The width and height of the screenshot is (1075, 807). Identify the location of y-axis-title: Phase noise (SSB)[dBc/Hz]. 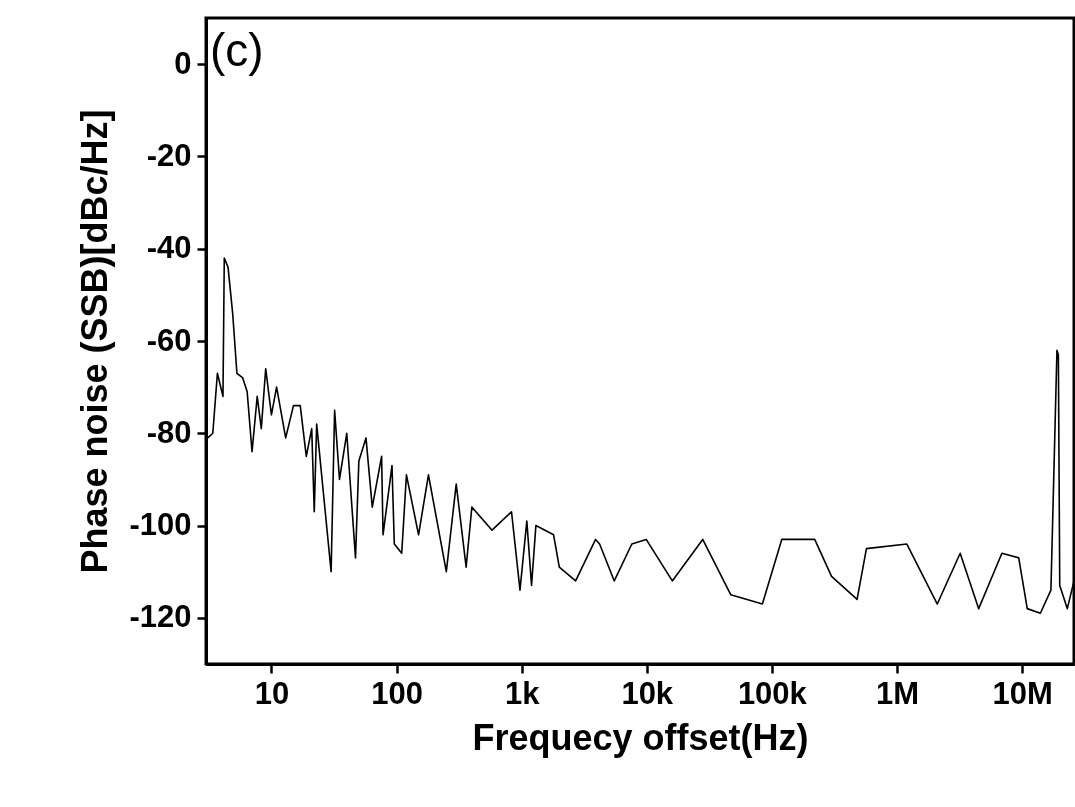
(95, 341).